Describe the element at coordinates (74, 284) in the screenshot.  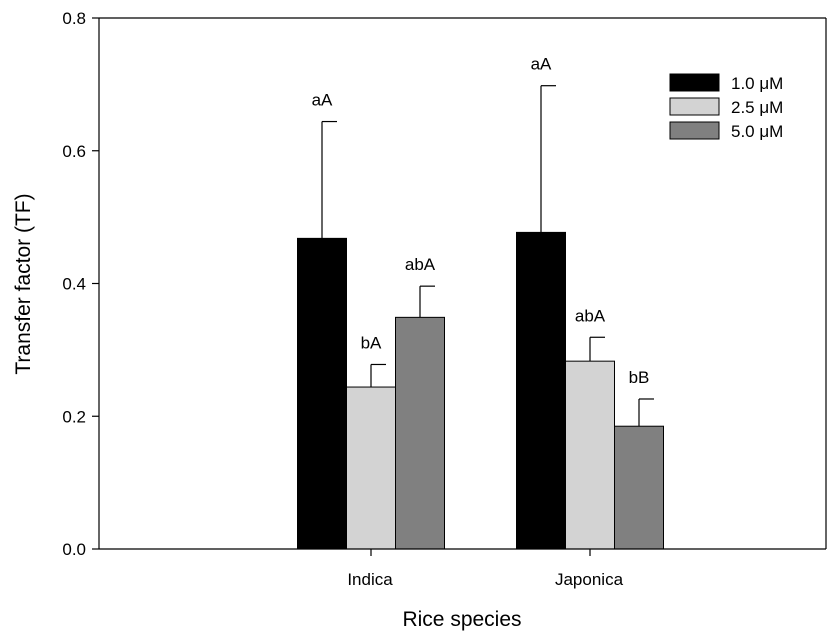
I see `y-tick-label: 0.4` at that location.